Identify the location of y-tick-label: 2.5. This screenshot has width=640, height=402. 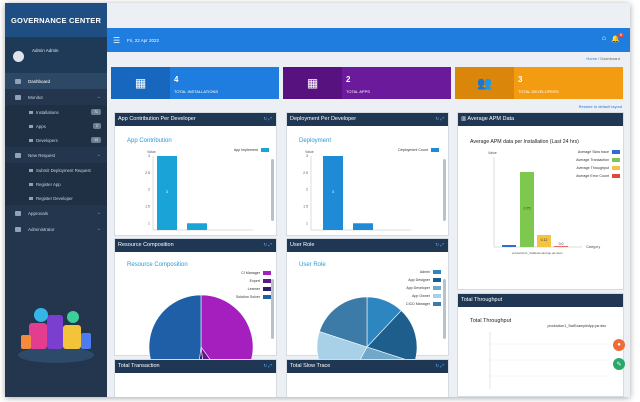
(147, 173).